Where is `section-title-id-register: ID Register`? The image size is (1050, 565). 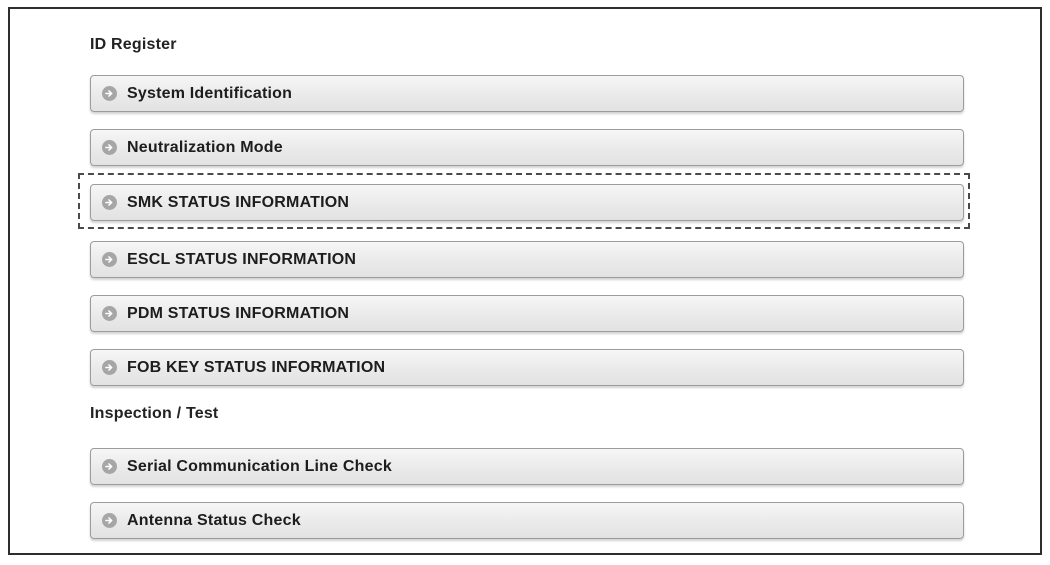
section-title-id-register: ID Register is located at coordinates (133, 44).